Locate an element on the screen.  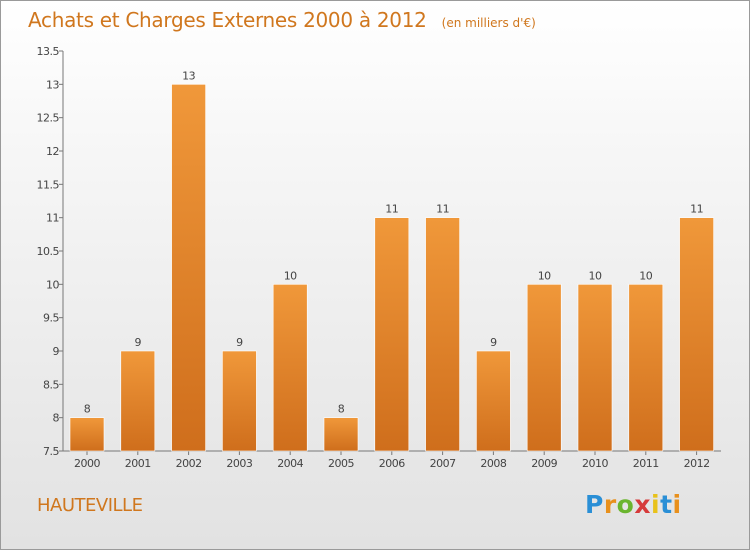
y-tick-label: 13.5 is located at coordinates (48, 51).